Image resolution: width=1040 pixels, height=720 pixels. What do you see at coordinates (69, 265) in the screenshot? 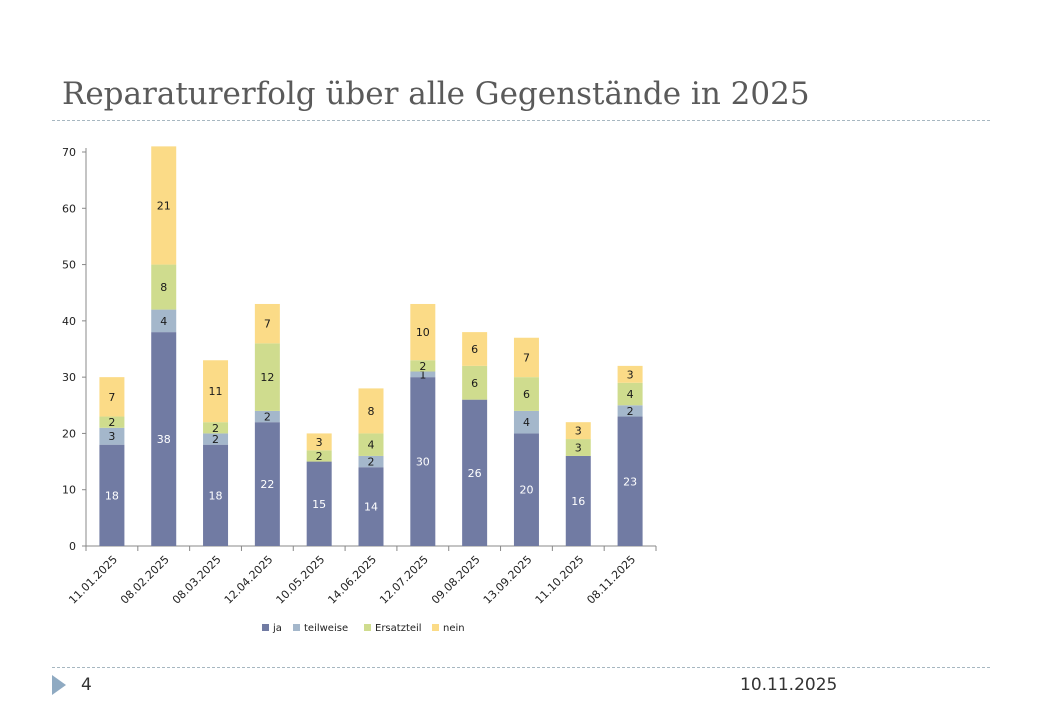
I see `y-tick-label: 50` at bounding box center [69, 265].